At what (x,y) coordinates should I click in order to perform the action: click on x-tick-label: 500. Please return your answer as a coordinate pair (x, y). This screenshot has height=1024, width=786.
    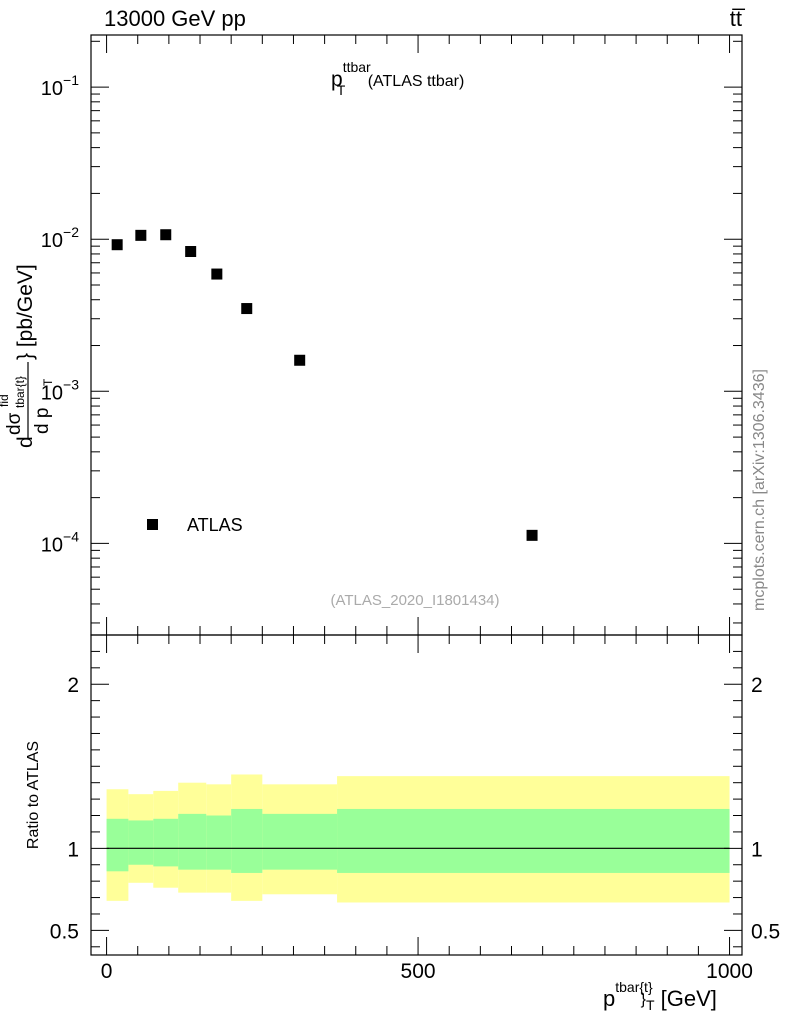
    Looking at the image, I should click on (418, 971).